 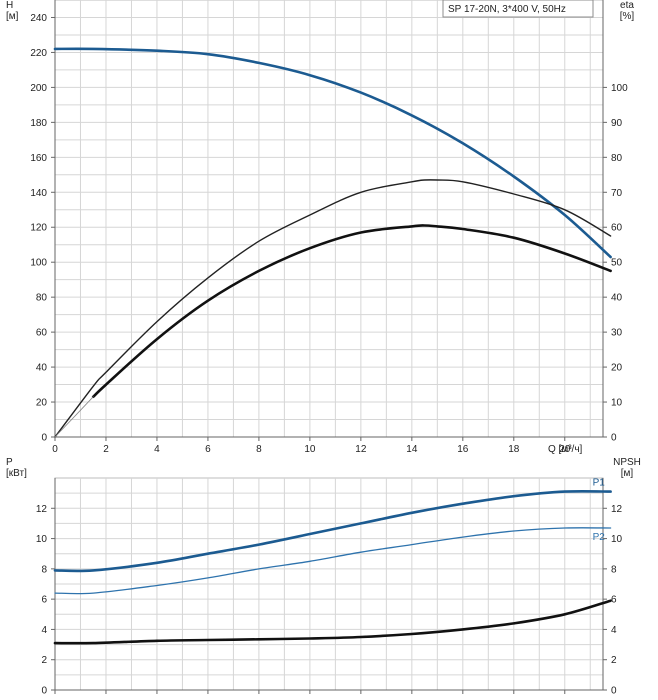 I want to click on x-tick-label: 8, so click(x=259, y=449).